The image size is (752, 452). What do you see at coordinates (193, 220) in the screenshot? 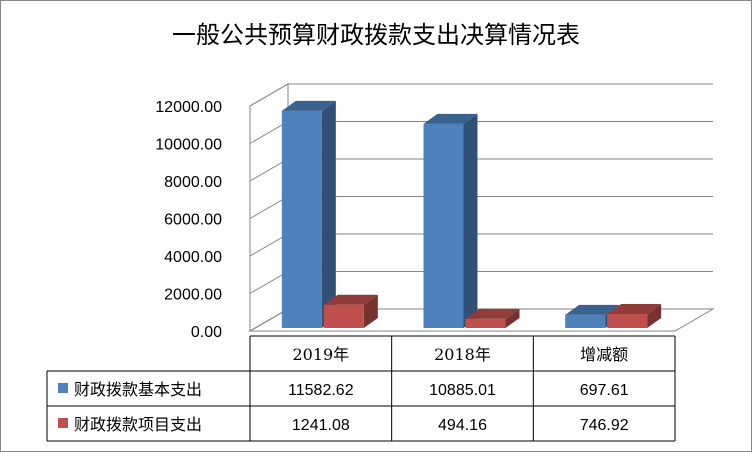
I see `y-tick-label: 6000.00` at bounding box center [193, 220].